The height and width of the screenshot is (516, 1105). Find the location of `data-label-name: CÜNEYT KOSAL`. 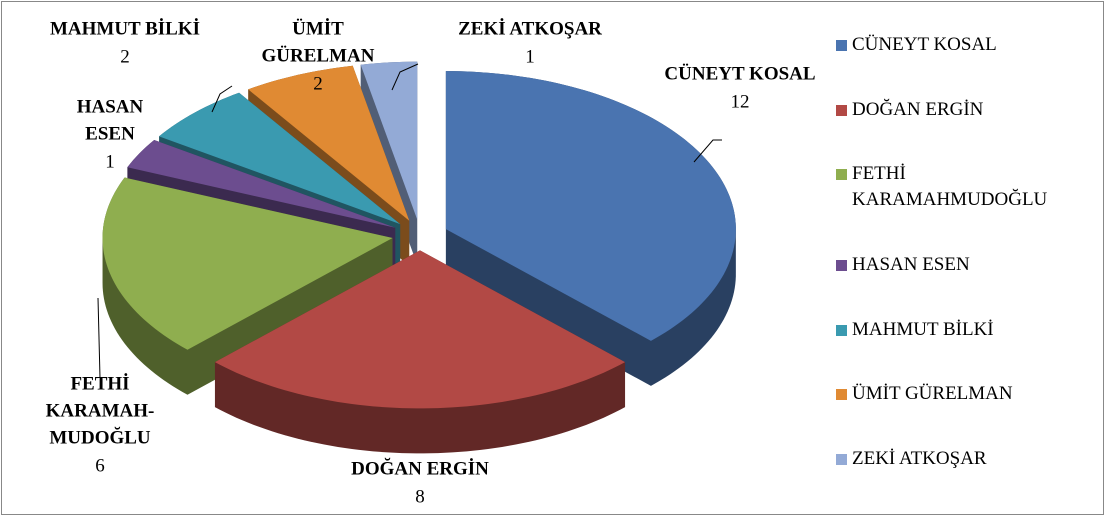

data-label-name: CÜNEYT KOSAL is located at coordinates (739, 73).